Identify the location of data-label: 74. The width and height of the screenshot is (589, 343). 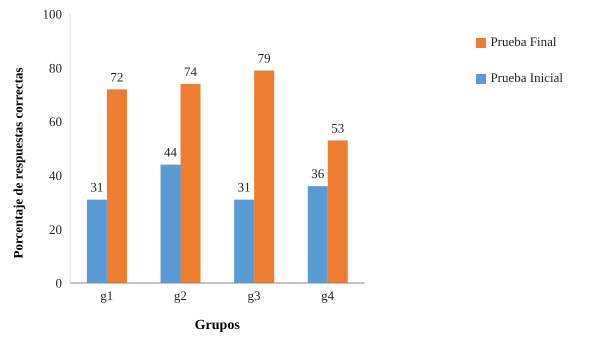
(191, 71).